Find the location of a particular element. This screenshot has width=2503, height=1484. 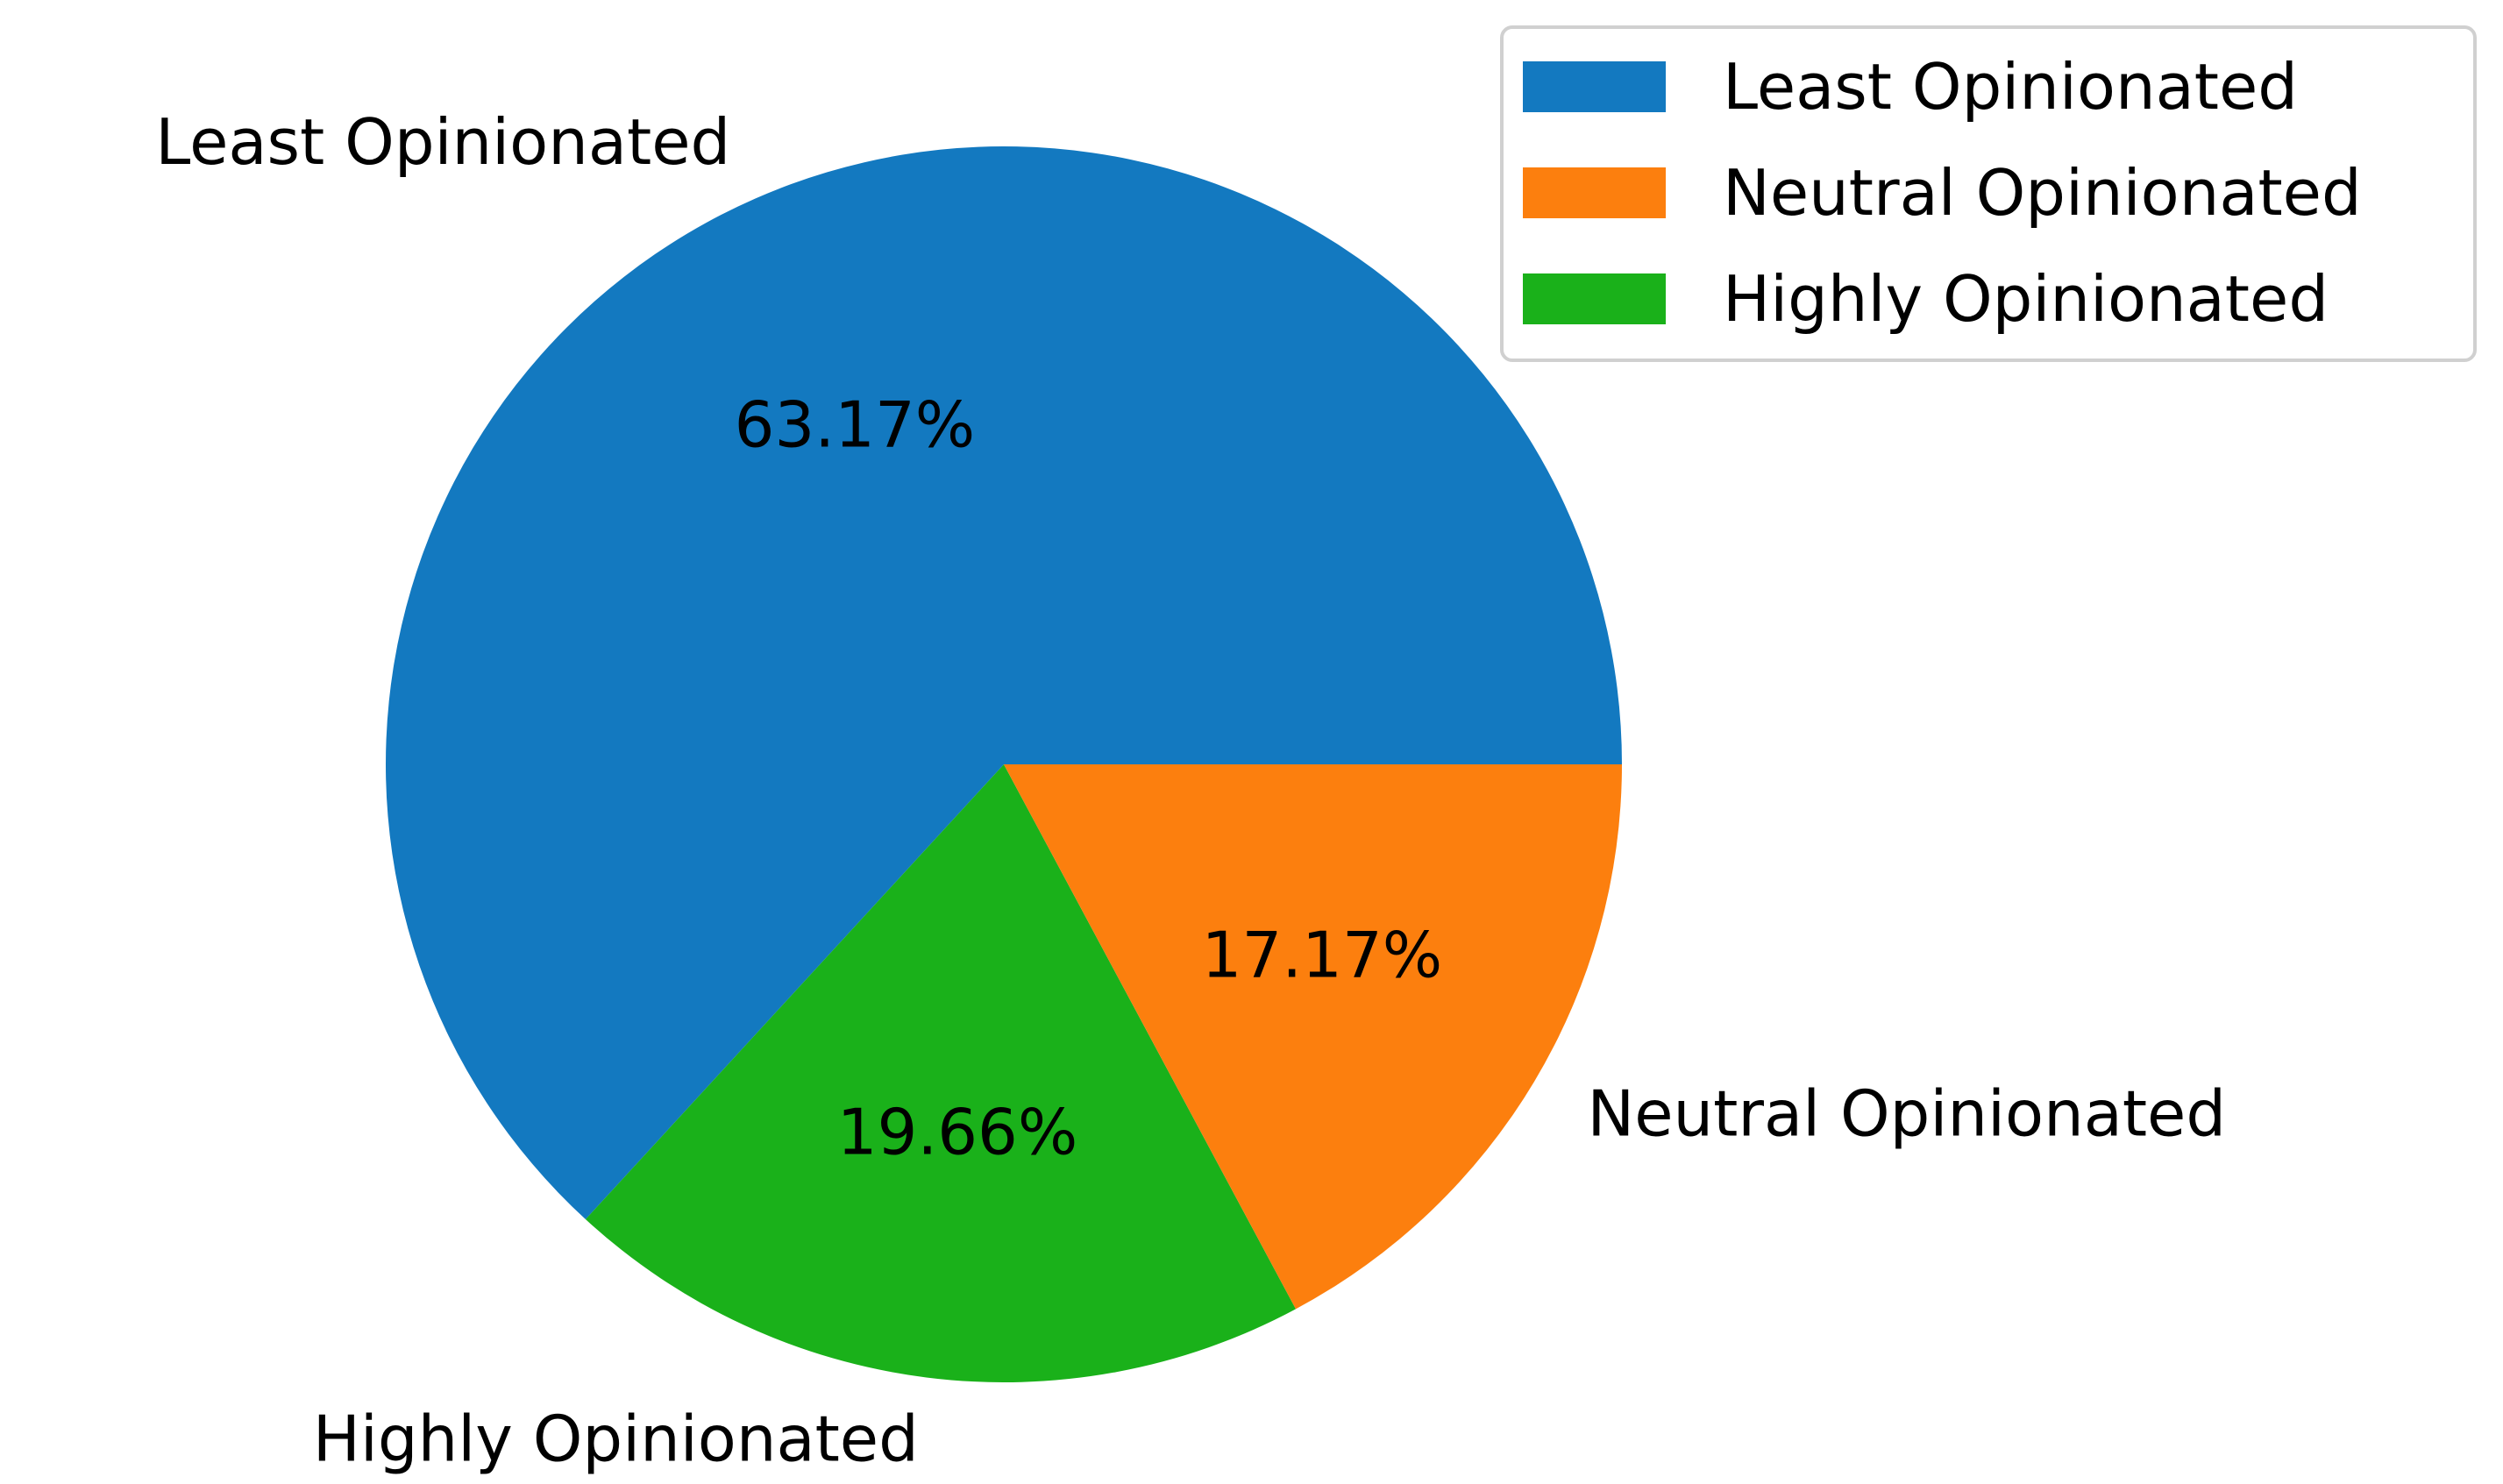

pie-slice-neutral-opinionated is located at coordinates (1313, 1037).